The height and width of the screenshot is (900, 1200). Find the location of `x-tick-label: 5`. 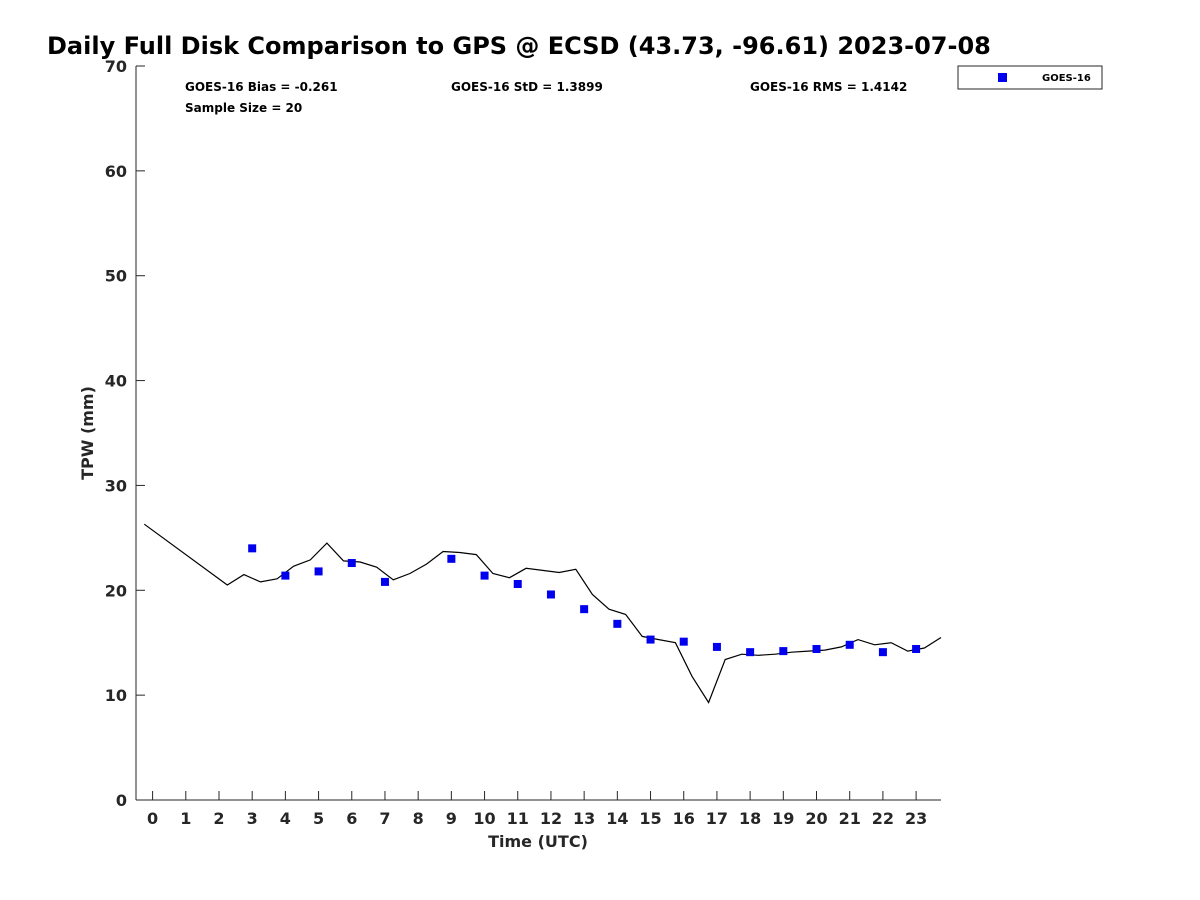

x-tick-label: 5 is located at coordinates (318, 818).